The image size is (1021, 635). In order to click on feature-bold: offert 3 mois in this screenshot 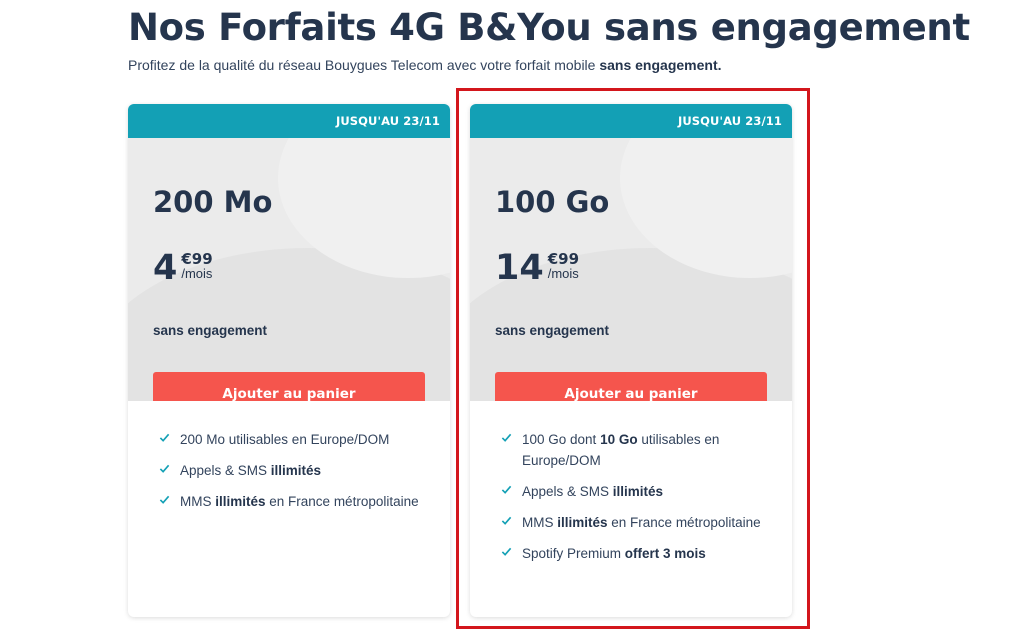, I will do `click(665, 553)`.